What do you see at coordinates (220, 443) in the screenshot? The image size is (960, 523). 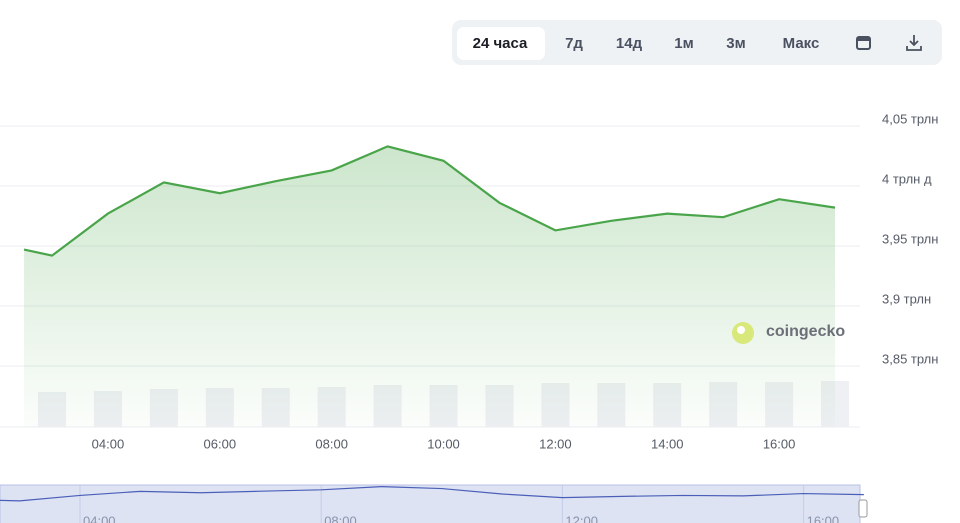 I see `x-tick-label: 06:00` at bounding box center [220, 443].